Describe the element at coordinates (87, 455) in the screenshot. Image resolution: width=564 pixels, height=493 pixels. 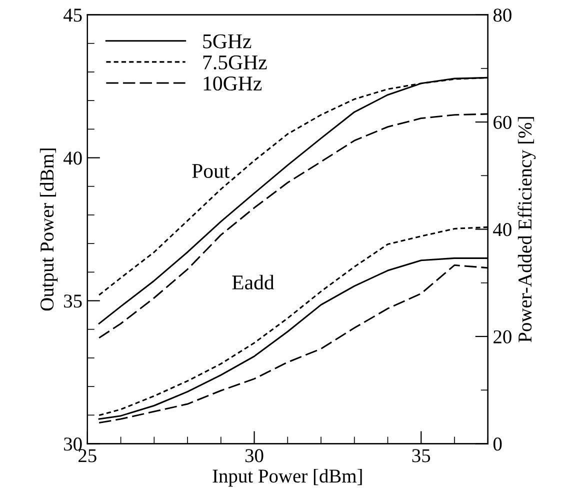
I see `x-tick-label: 25` at that location.